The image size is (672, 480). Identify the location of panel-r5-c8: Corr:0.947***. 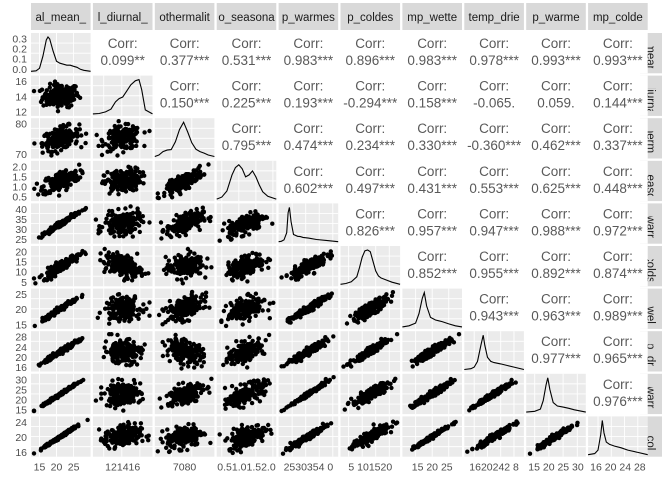
(494, 223).